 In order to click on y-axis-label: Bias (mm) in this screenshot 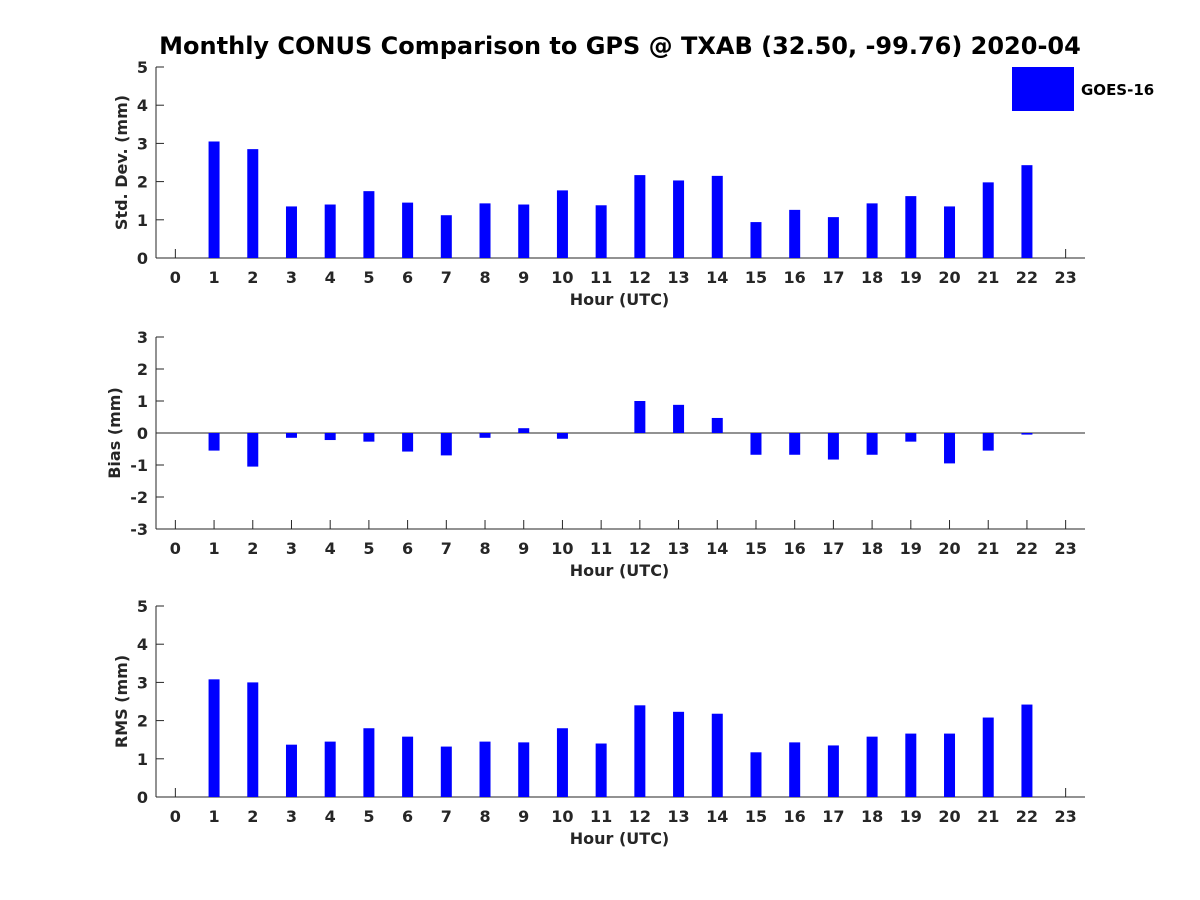, I will do `click(114, 433)`.